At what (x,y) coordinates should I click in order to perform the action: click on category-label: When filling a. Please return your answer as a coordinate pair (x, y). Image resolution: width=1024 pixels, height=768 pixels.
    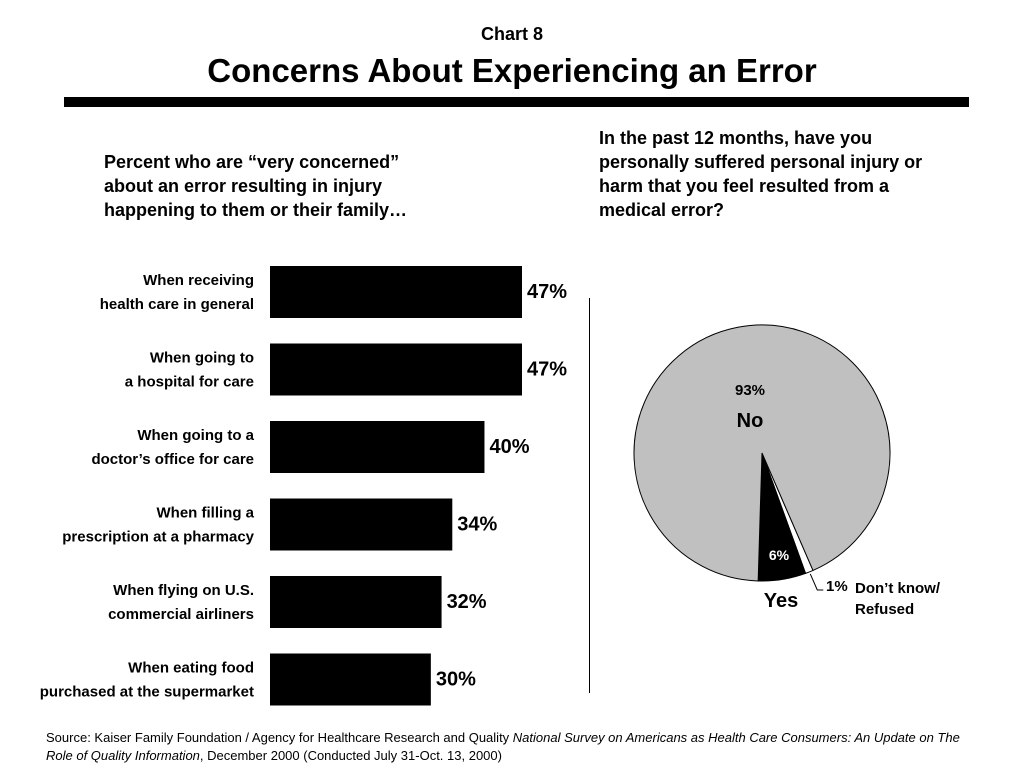
    Looking at the image, I should click on (206, 513).